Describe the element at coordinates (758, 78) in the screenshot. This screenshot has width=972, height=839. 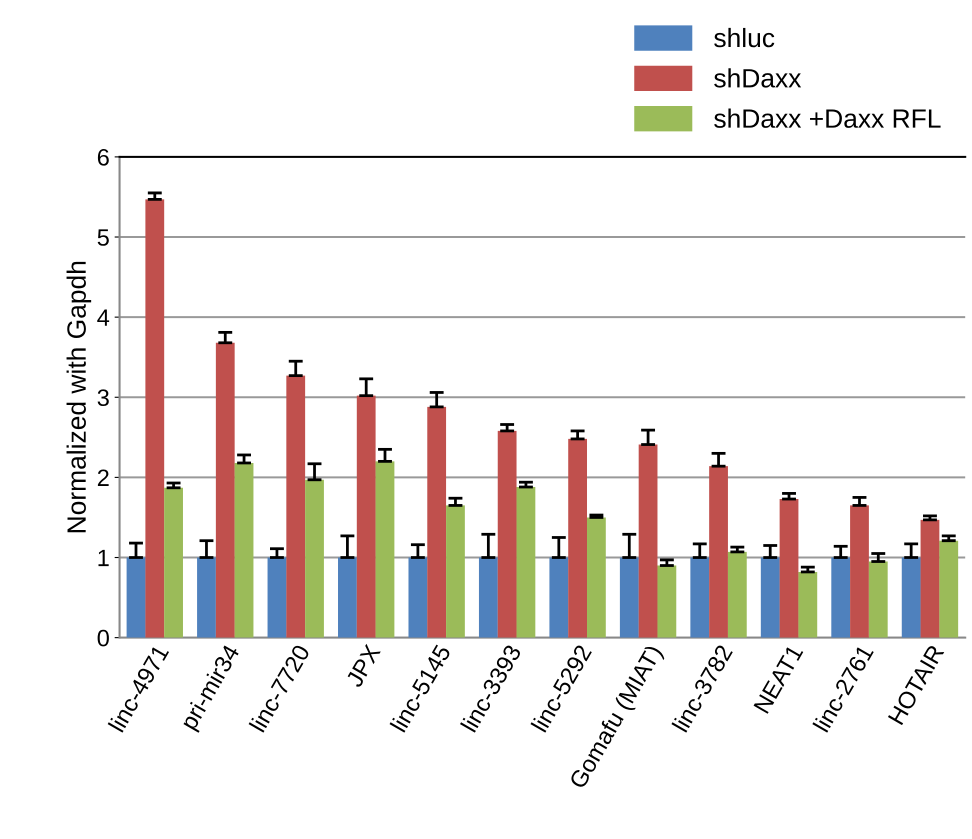
I see `legend-label: shDaxx` at that location.